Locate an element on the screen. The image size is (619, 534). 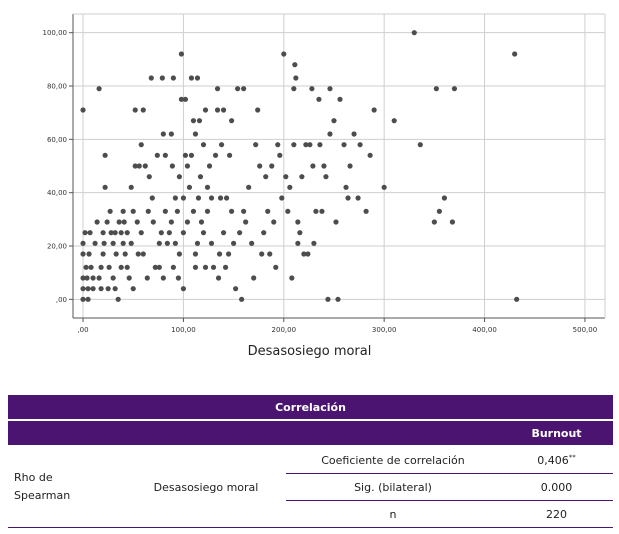
y-tick-label: ,00 is located at coordinates (61, 300).